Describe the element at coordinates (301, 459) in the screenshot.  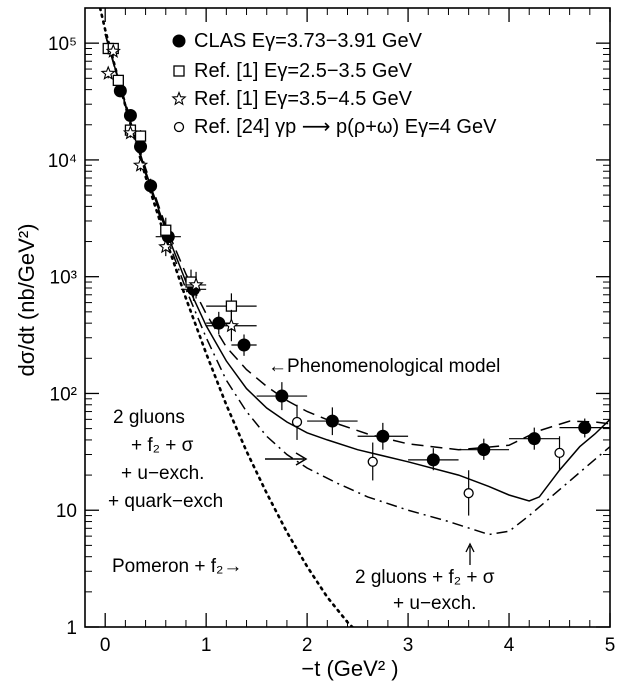
I see `annotation-arrowhead` at that location.